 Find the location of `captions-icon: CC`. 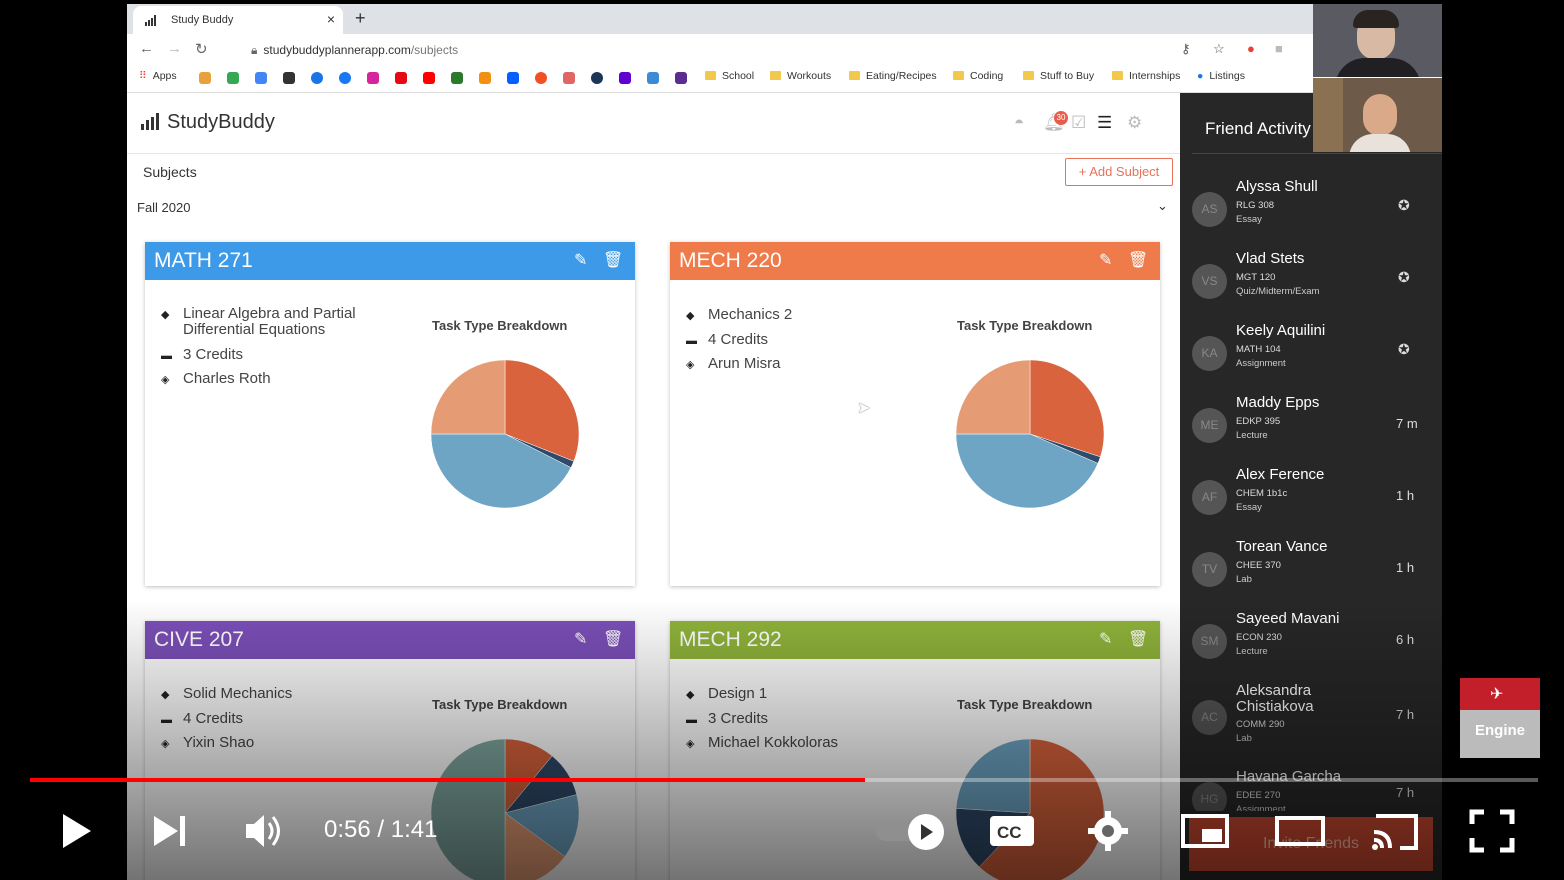

captions-icon: CC is located at coordinates (1012, 831).